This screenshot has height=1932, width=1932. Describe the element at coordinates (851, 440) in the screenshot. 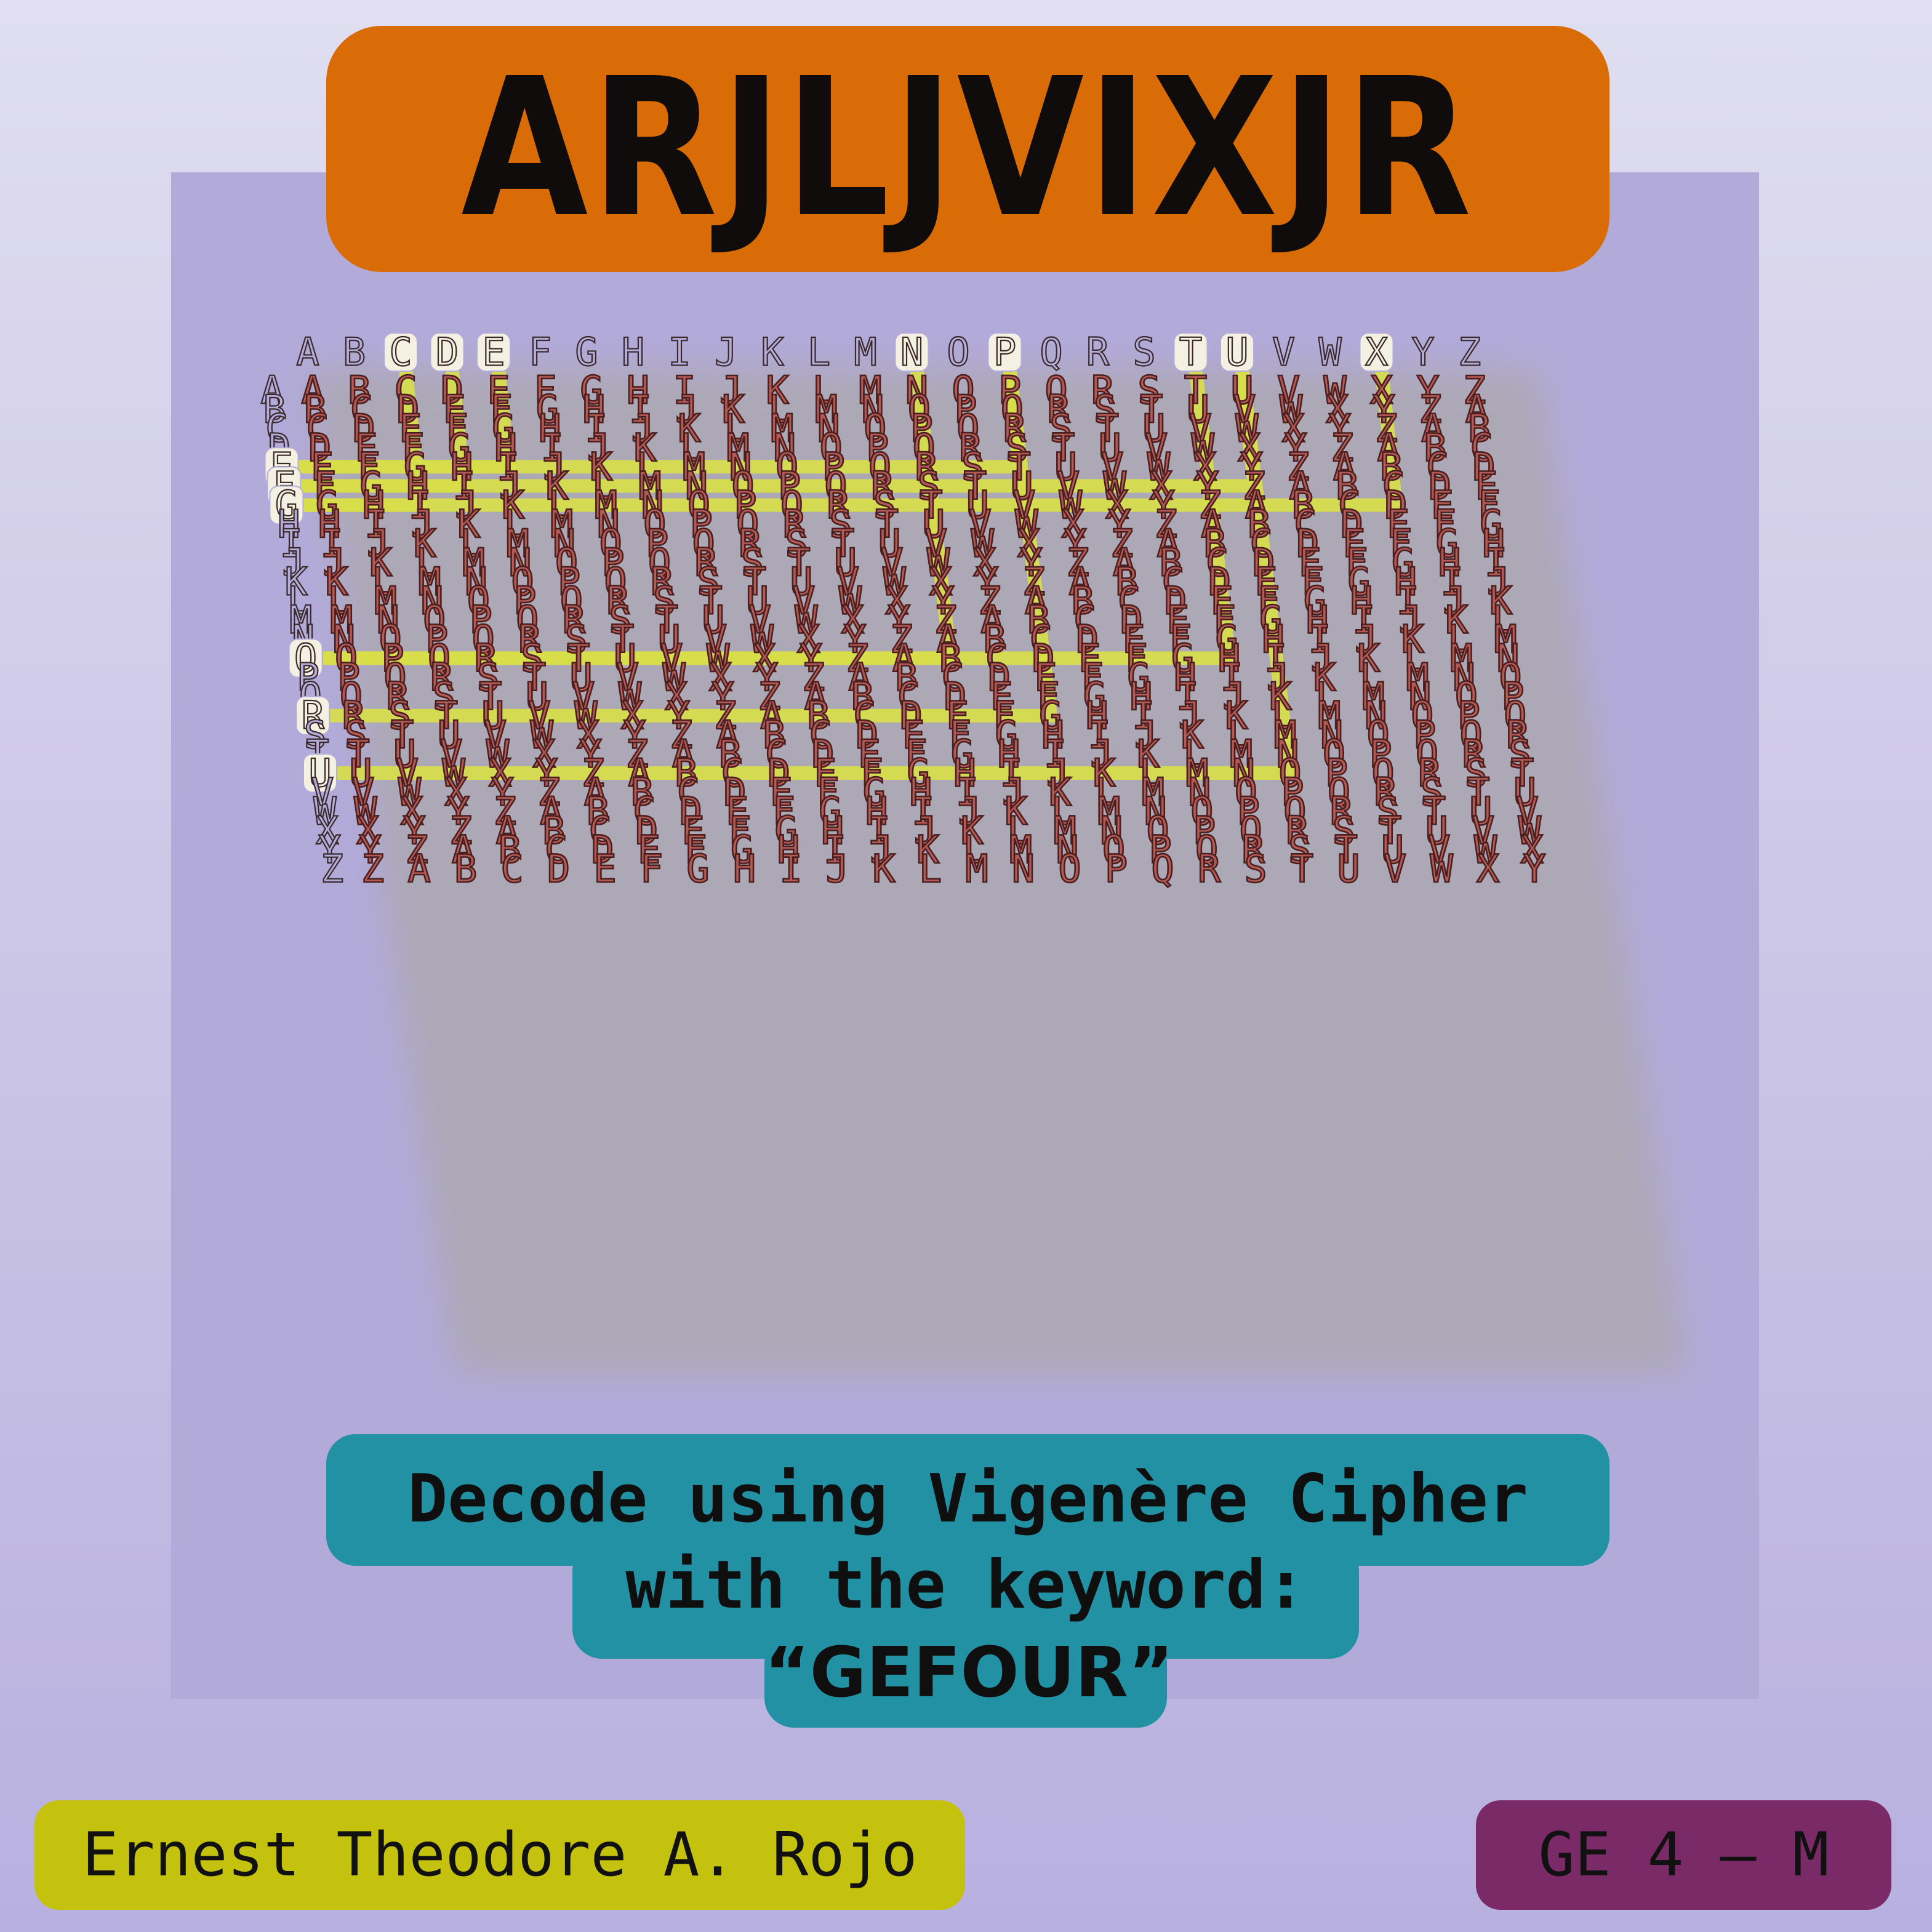

I see `cipher-path-g-x` at that location.